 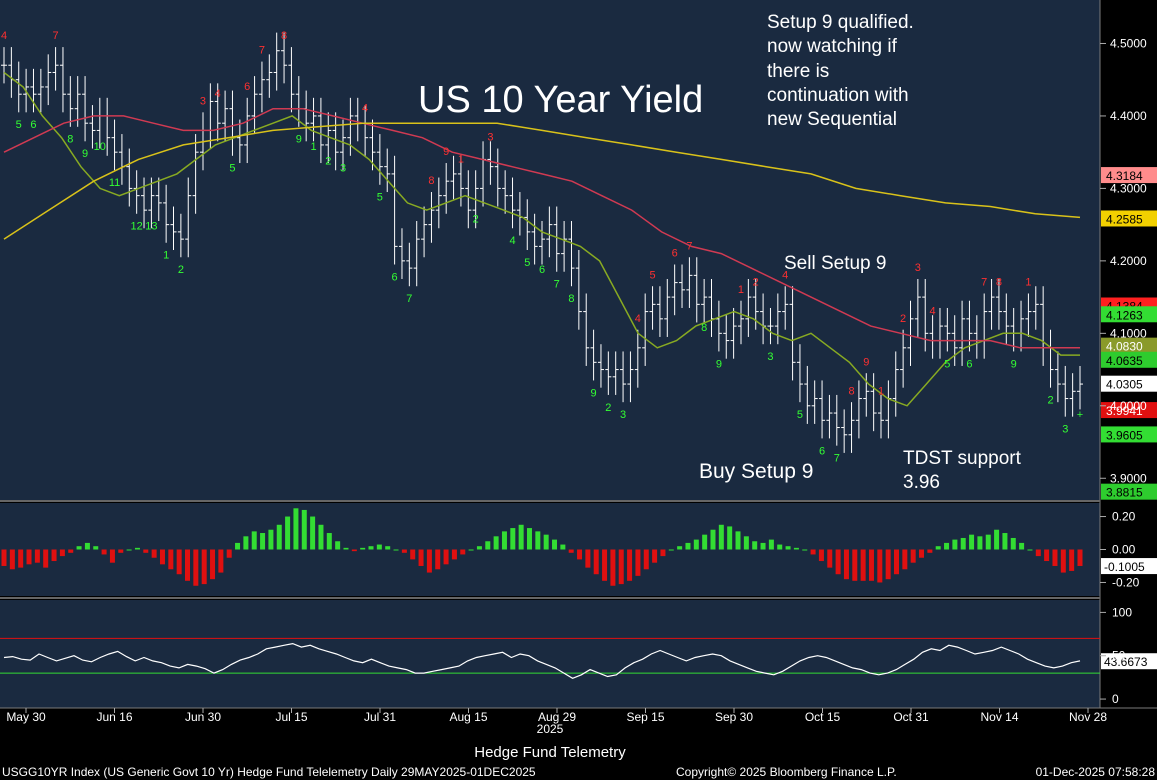 What do you see at coordinates (1080, 415) in the screenshot?
I see `sequential-count-label: +` at bounding box center [1080, 415].